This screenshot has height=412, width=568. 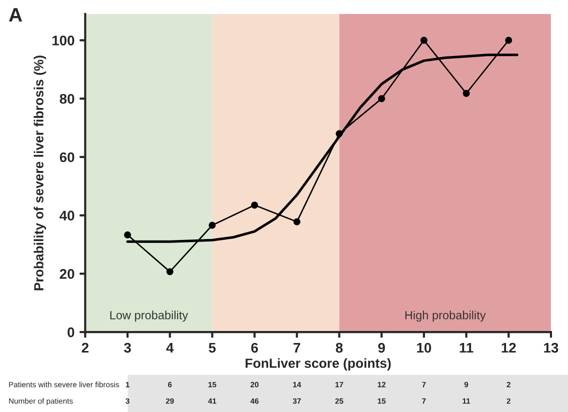 What do you see at coordinates (297, 348) in the screenshot?
I see `x-tick-label: 7` at bounding box center [297, 348].